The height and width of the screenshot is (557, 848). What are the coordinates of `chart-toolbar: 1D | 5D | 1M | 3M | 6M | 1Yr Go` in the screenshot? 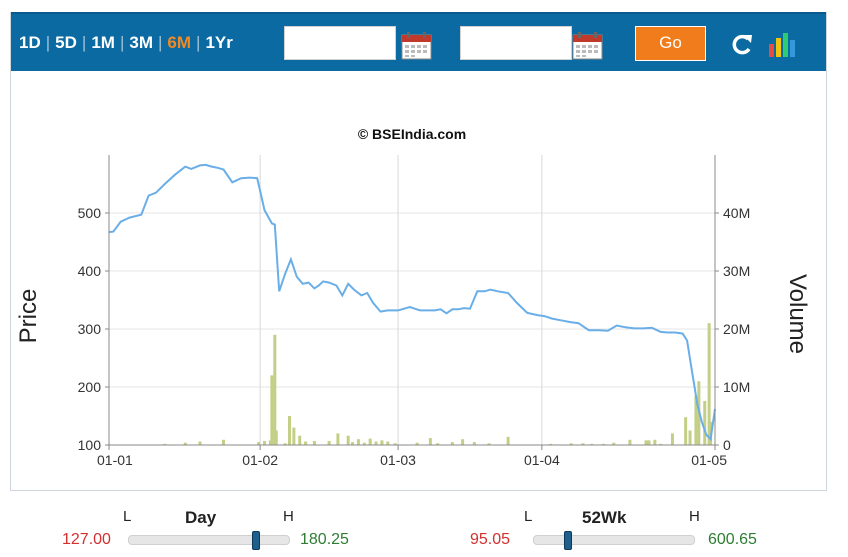 It's located at (418, 41).